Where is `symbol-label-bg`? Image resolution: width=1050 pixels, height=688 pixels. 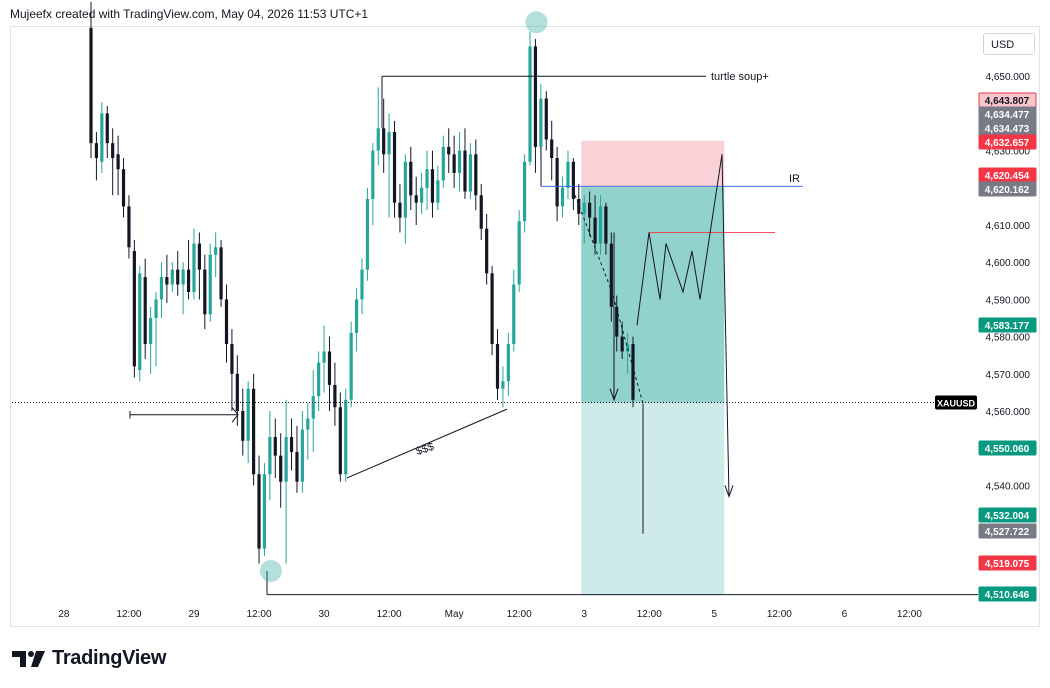 symbol-label-bg is located at coordinates (956, 402).